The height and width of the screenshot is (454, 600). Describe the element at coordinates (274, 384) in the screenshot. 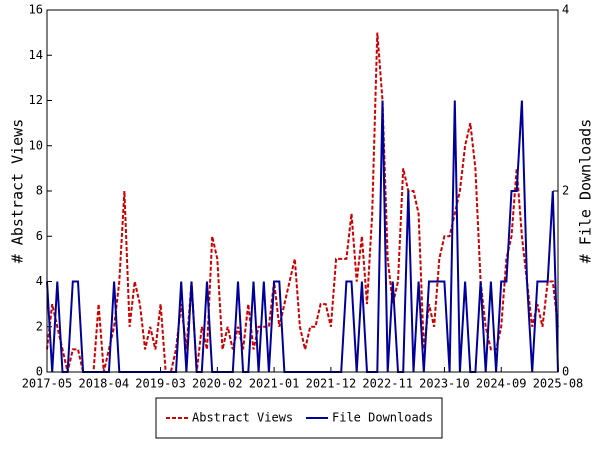

I see `x-tick-label: 2021-01` at that location.